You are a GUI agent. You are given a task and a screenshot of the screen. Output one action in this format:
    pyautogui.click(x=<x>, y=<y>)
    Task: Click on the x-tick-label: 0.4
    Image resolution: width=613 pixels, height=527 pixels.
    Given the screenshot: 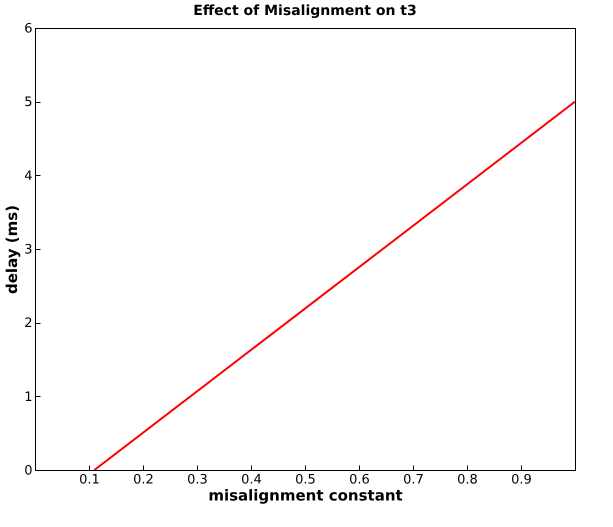 What is the action you would take?
    pyautogui.click(x=251, y=480)
    